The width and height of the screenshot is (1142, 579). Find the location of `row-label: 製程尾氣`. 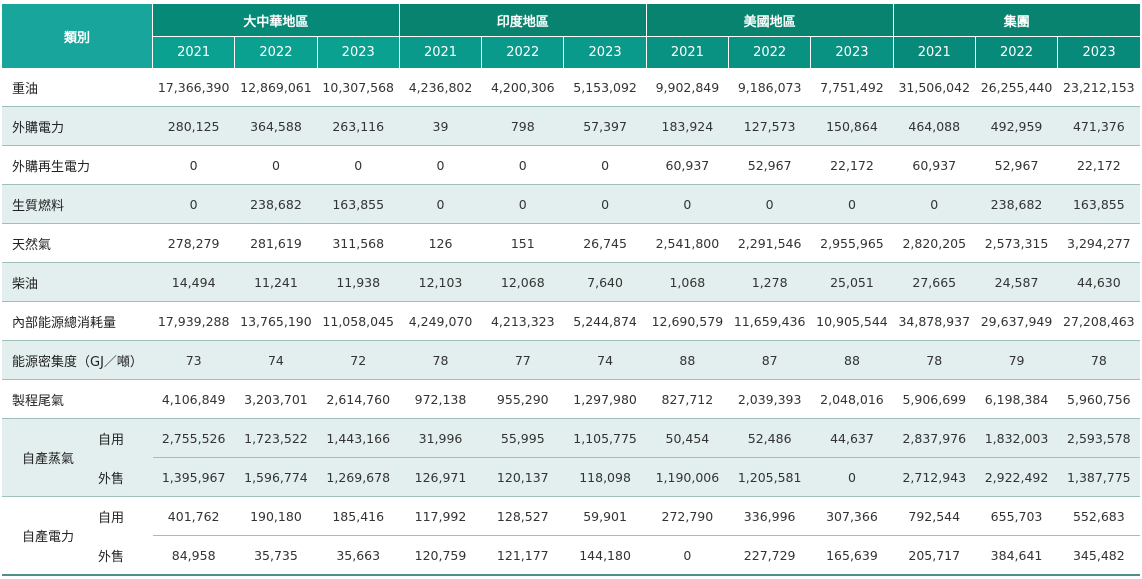

row-label: 製程尾氣 is located at coordinates (77, 399).